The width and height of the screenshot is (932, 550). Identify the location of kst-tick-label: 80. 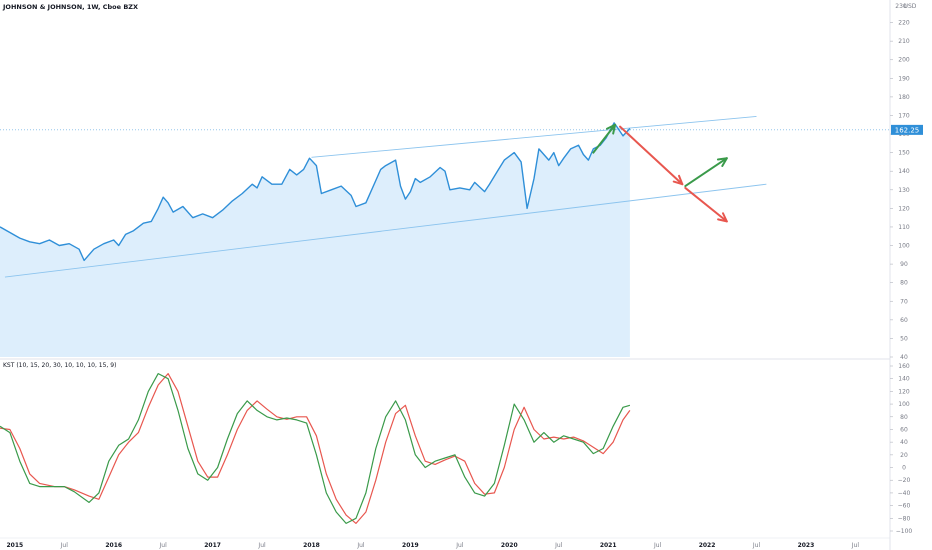
(904, 417).